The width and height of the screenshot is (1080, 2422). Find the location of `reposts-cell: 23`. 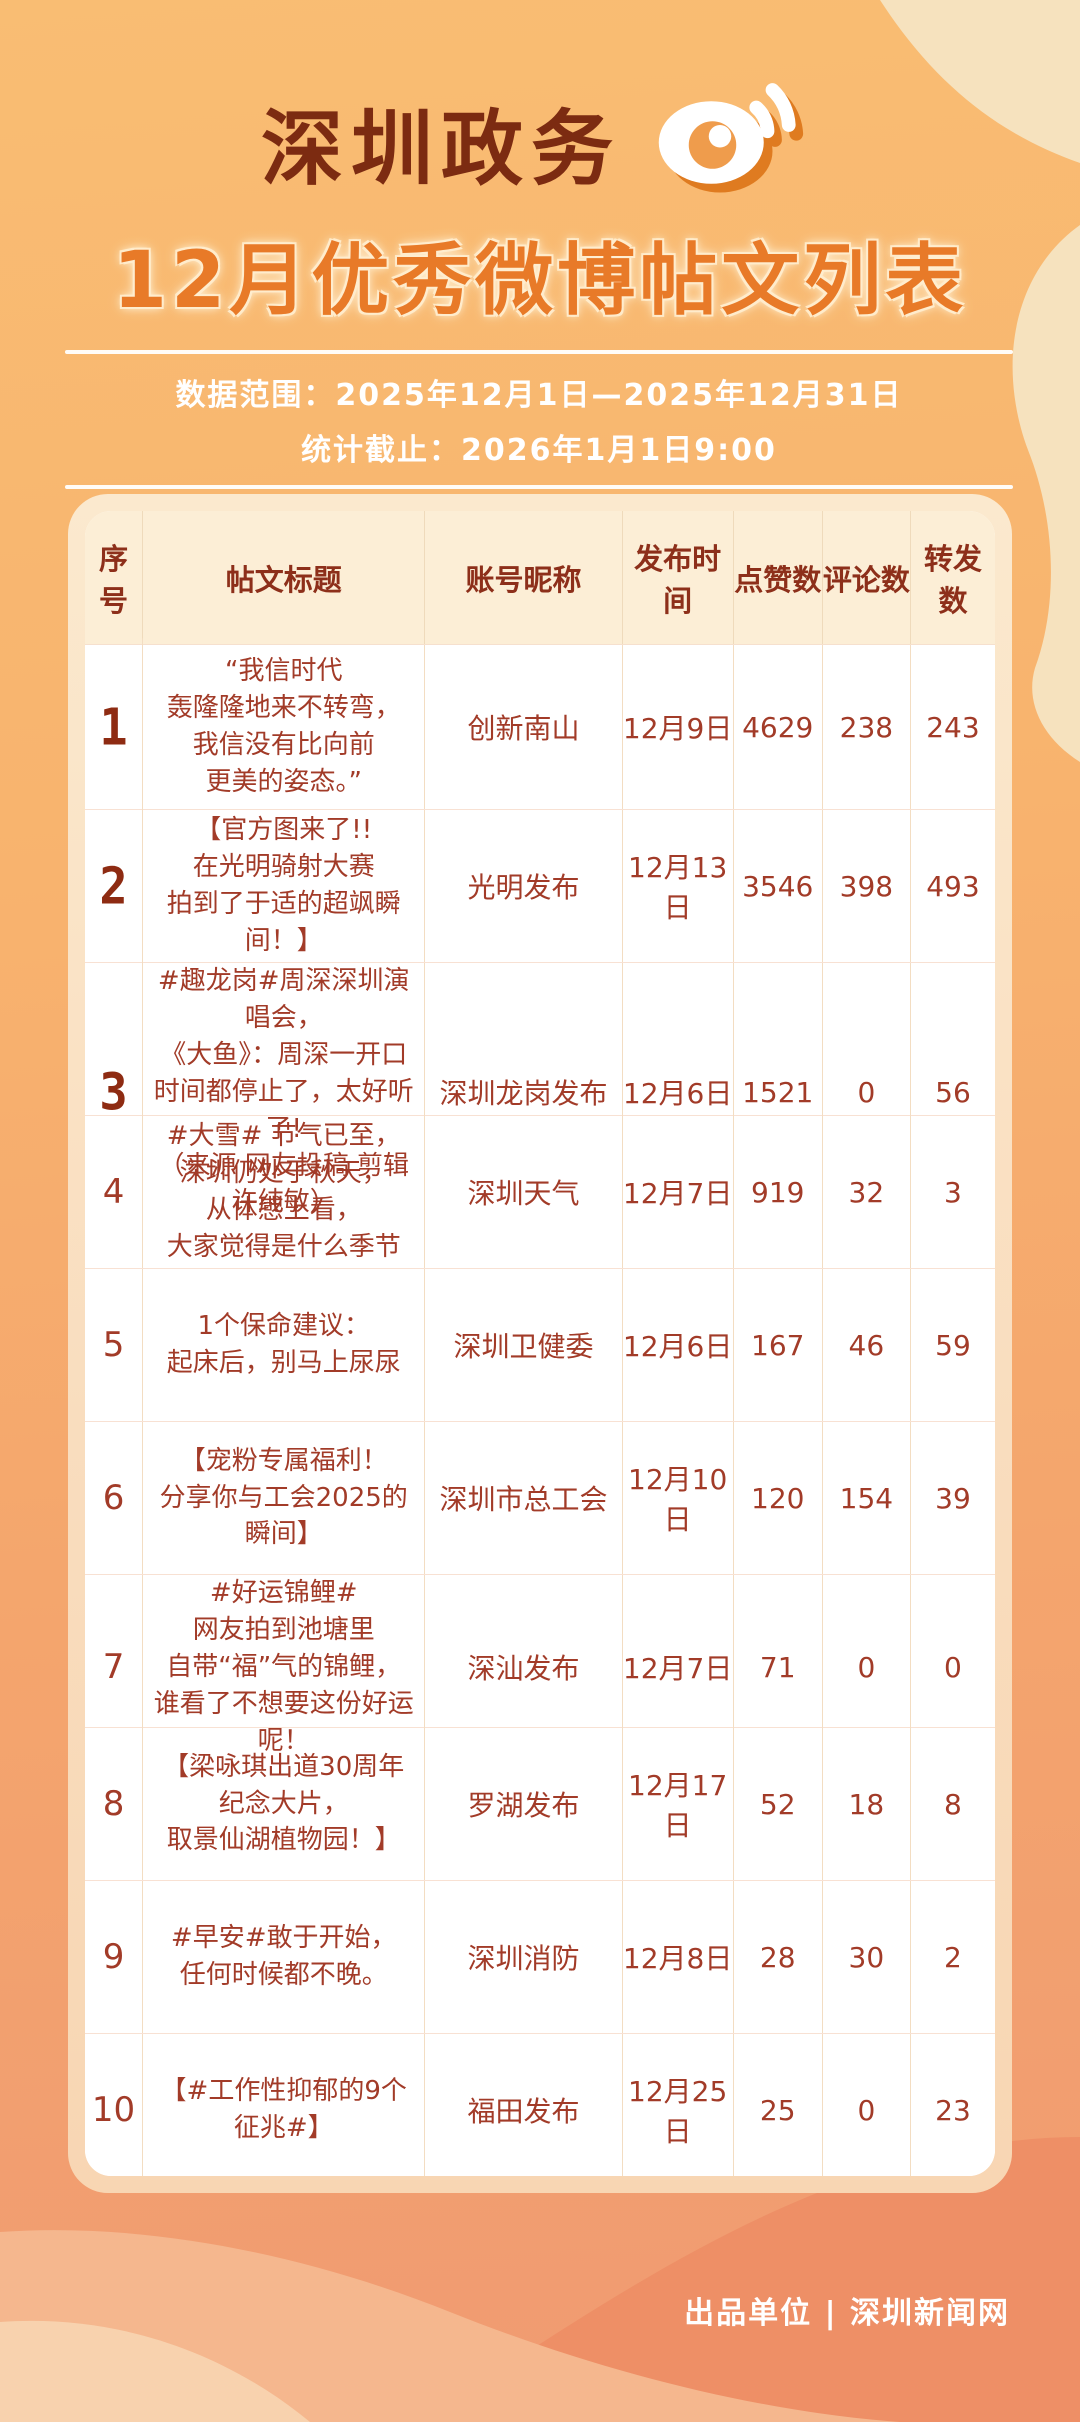

reposts-cell: 23 is located at coordinates (953, 2110).